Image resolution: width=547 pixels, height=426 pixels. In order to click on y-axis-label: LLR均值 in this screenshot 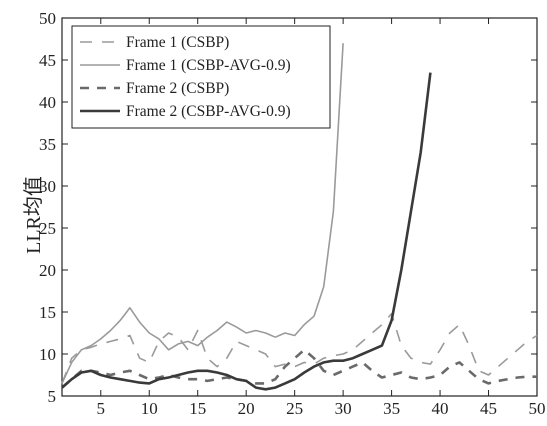, I will do `click(33, 215)`.